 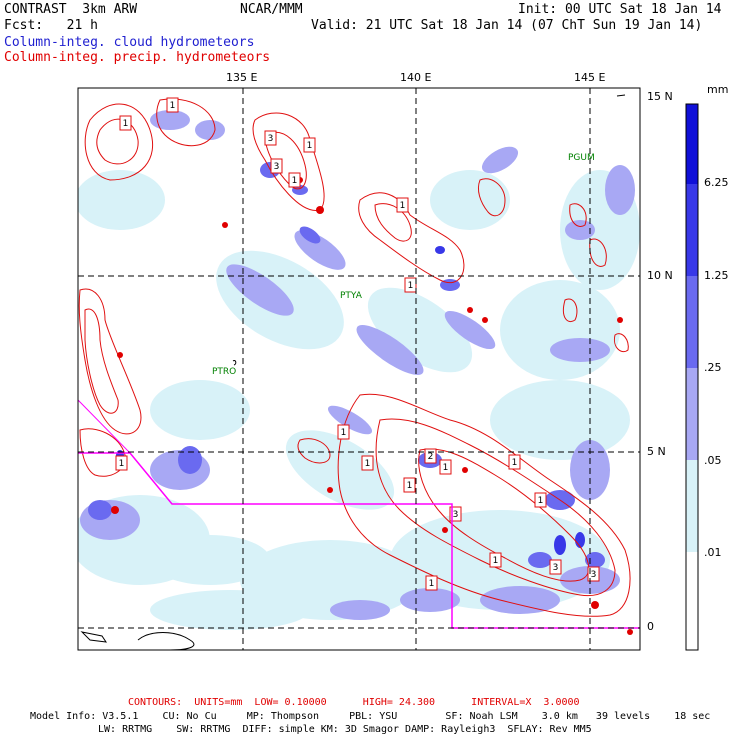 What do you see at coordinates (431, 457) in the screenshot?
I see `contour-label: 2` at bounding box center [431, 457].